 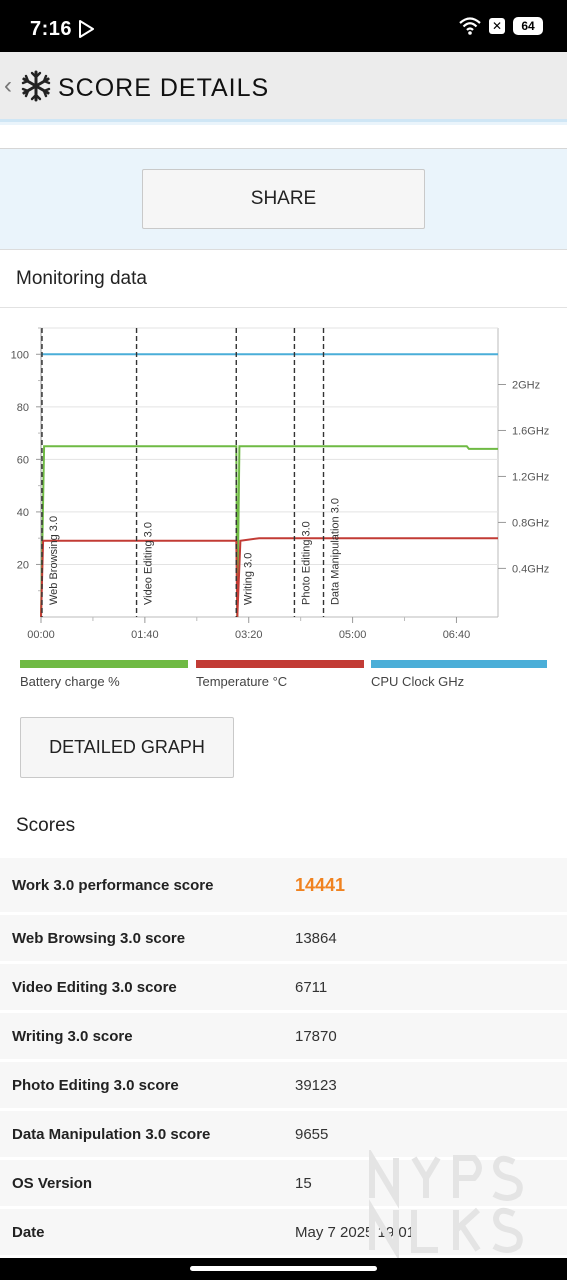 What do you see at coordinates (94, 987) in the screenshot?
I see `score-label: Video Editing 3.0 score` at bounding box center [94, 987].